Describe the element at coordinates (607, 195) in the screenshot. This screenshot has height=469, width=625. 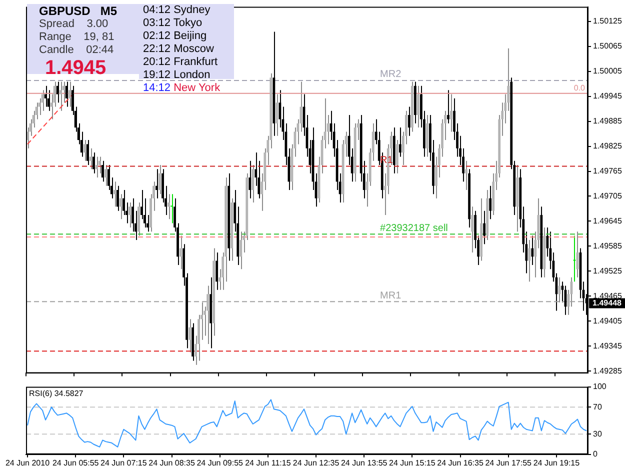
I see `y-tick-label: 1.49705` at that location.